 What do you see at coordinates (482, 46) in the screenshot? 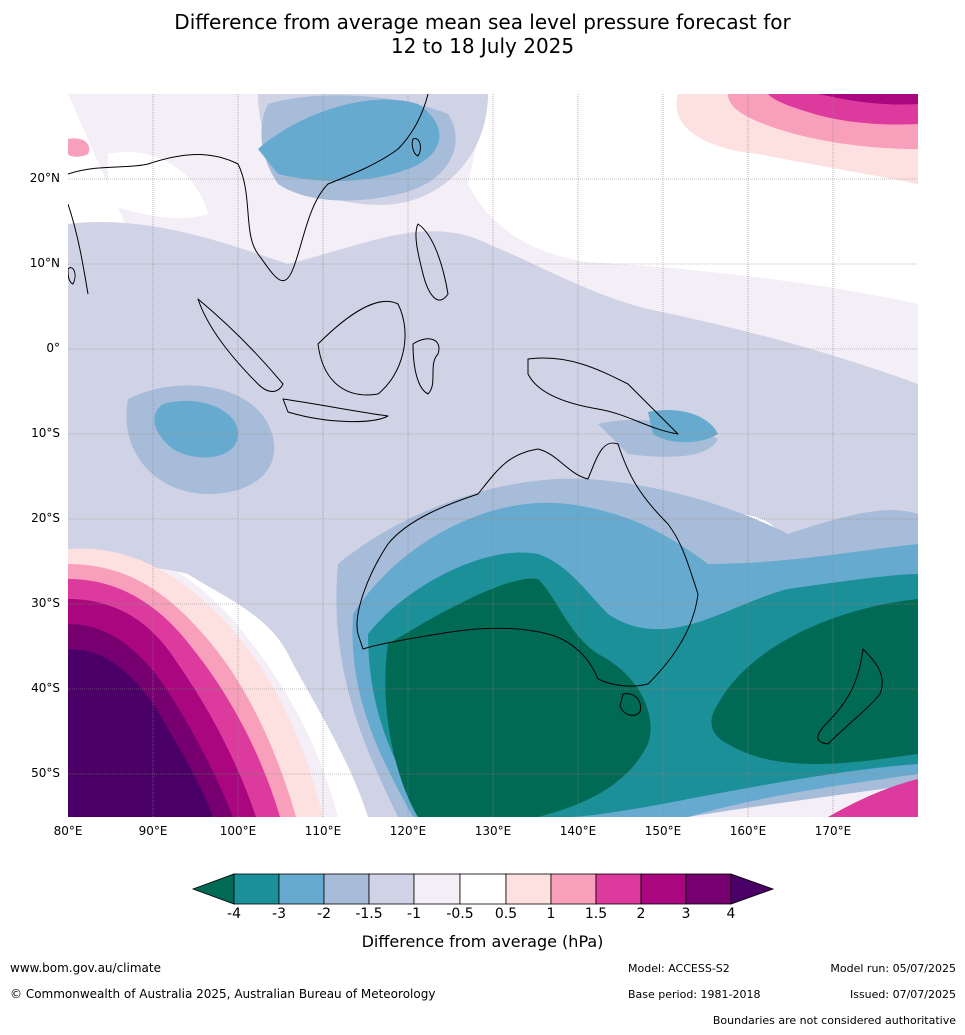
I see `title-line-2: 12 to 18 July 2025` at bounding box center [482, 46].